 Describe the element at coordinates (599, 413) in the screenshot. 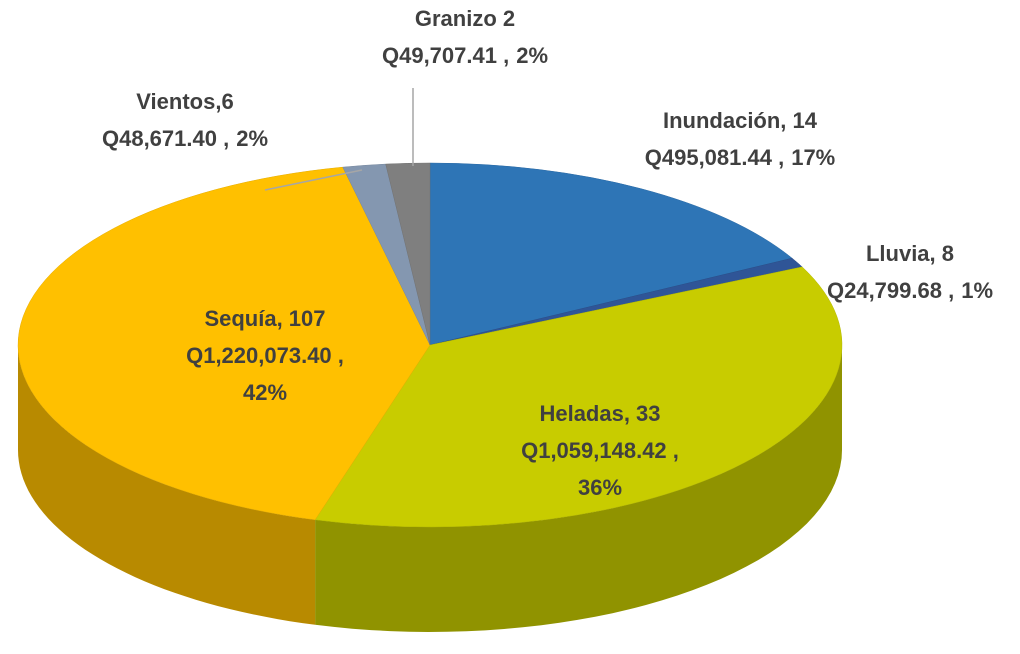

I see `data-label-category: Heladas, 33` at that location.